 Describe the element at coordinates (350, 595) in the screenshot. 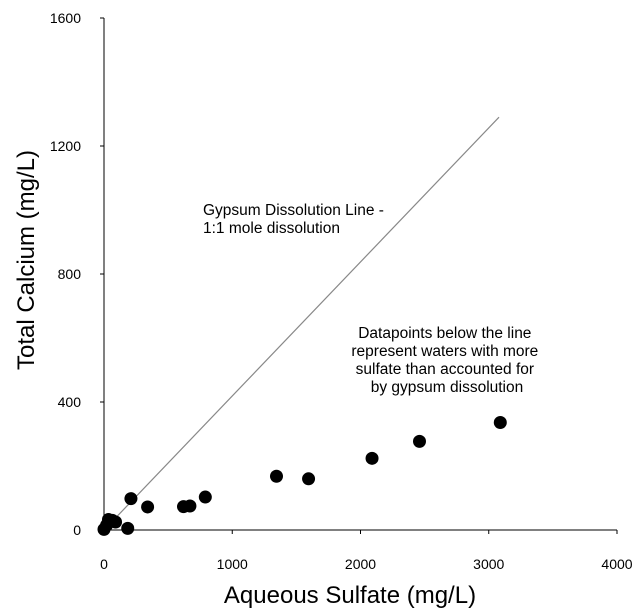

I see `x-axis-title: Aqueous Sulfate (mg/L)` at that location.